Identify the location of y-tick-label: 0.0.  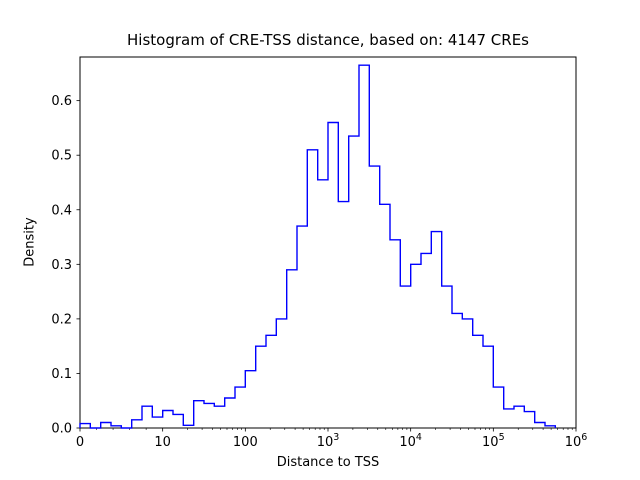
(61, 429).